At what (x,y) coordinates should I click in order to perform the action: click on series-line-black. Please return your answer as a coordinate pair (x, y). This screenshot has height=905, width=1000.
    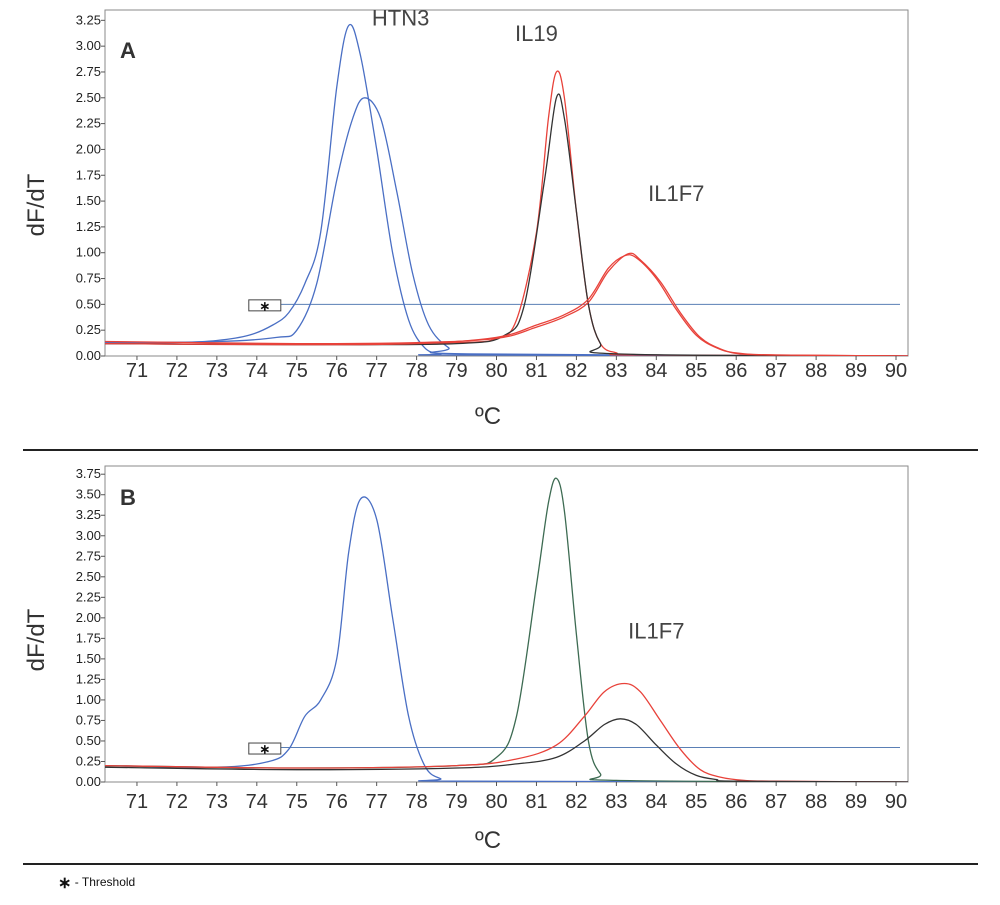
    Looking at the image, I should click on (506, 750).